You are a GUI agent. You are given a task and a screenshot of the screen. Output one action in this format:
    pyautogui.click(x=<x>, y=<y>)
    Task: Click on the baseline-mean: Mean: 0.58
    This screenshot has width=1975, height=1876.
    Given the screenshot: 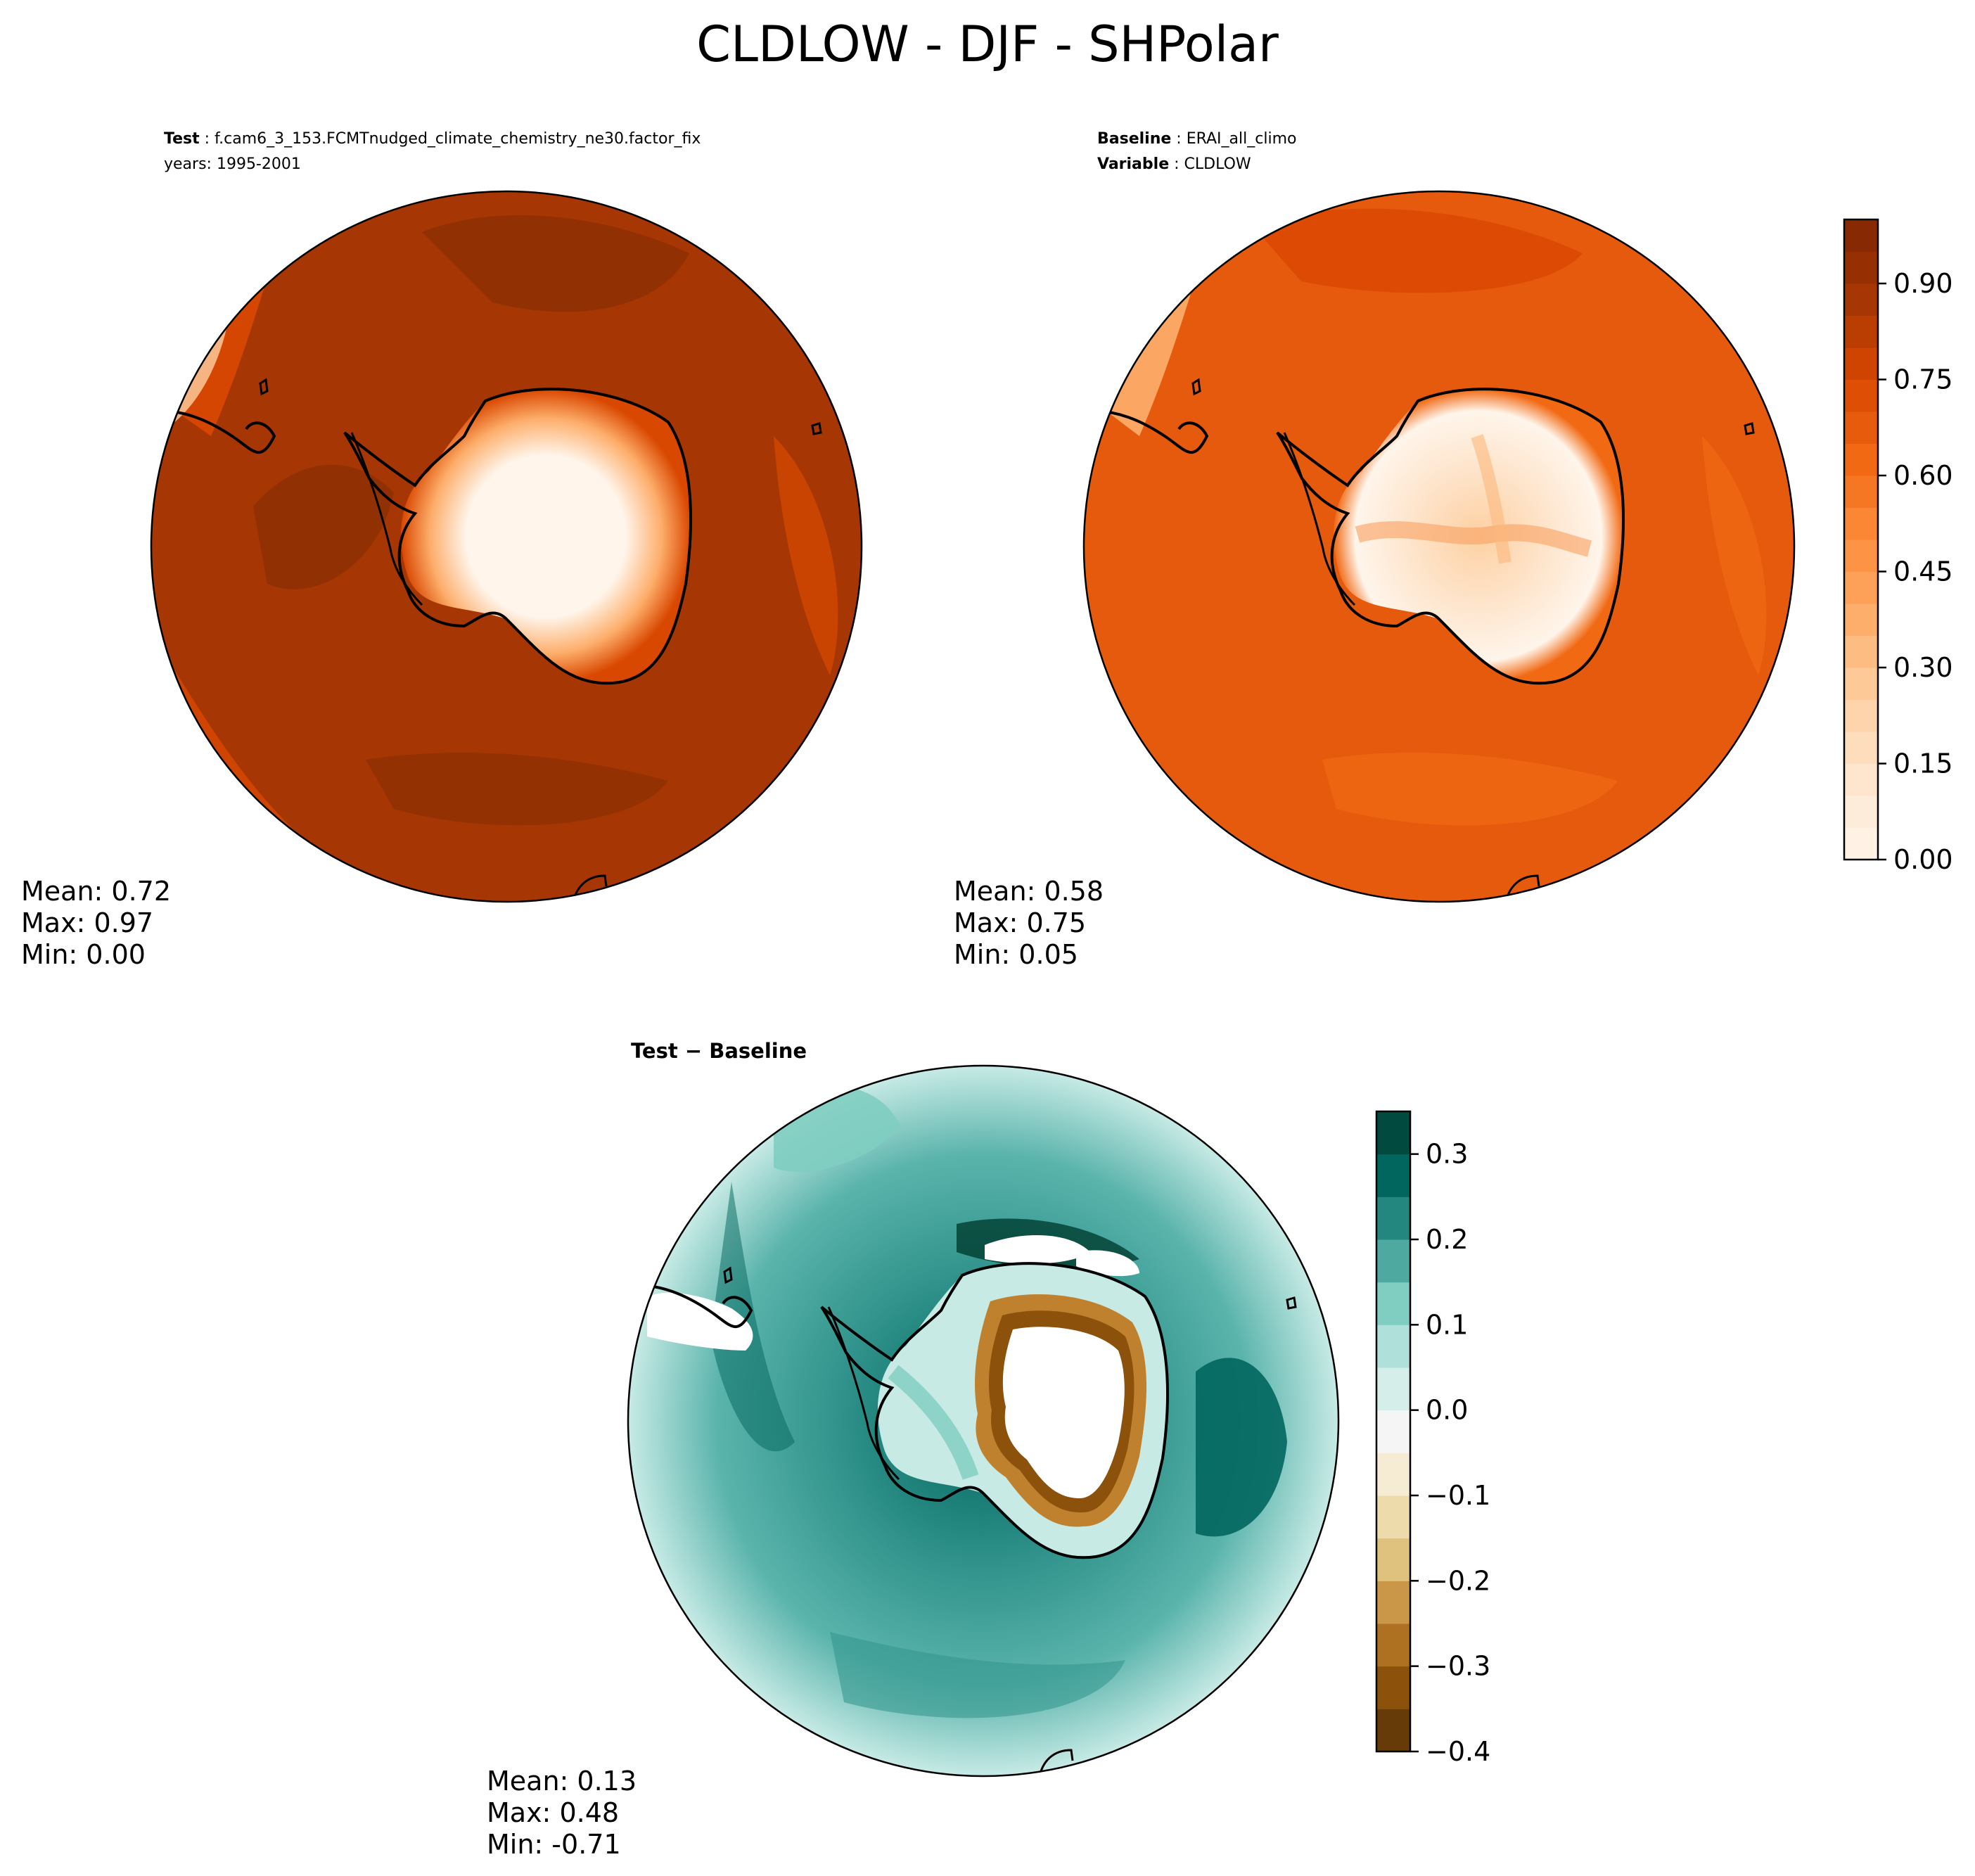 What is the action you would take?
    pyautogui.click(x=1029, y=891)
    